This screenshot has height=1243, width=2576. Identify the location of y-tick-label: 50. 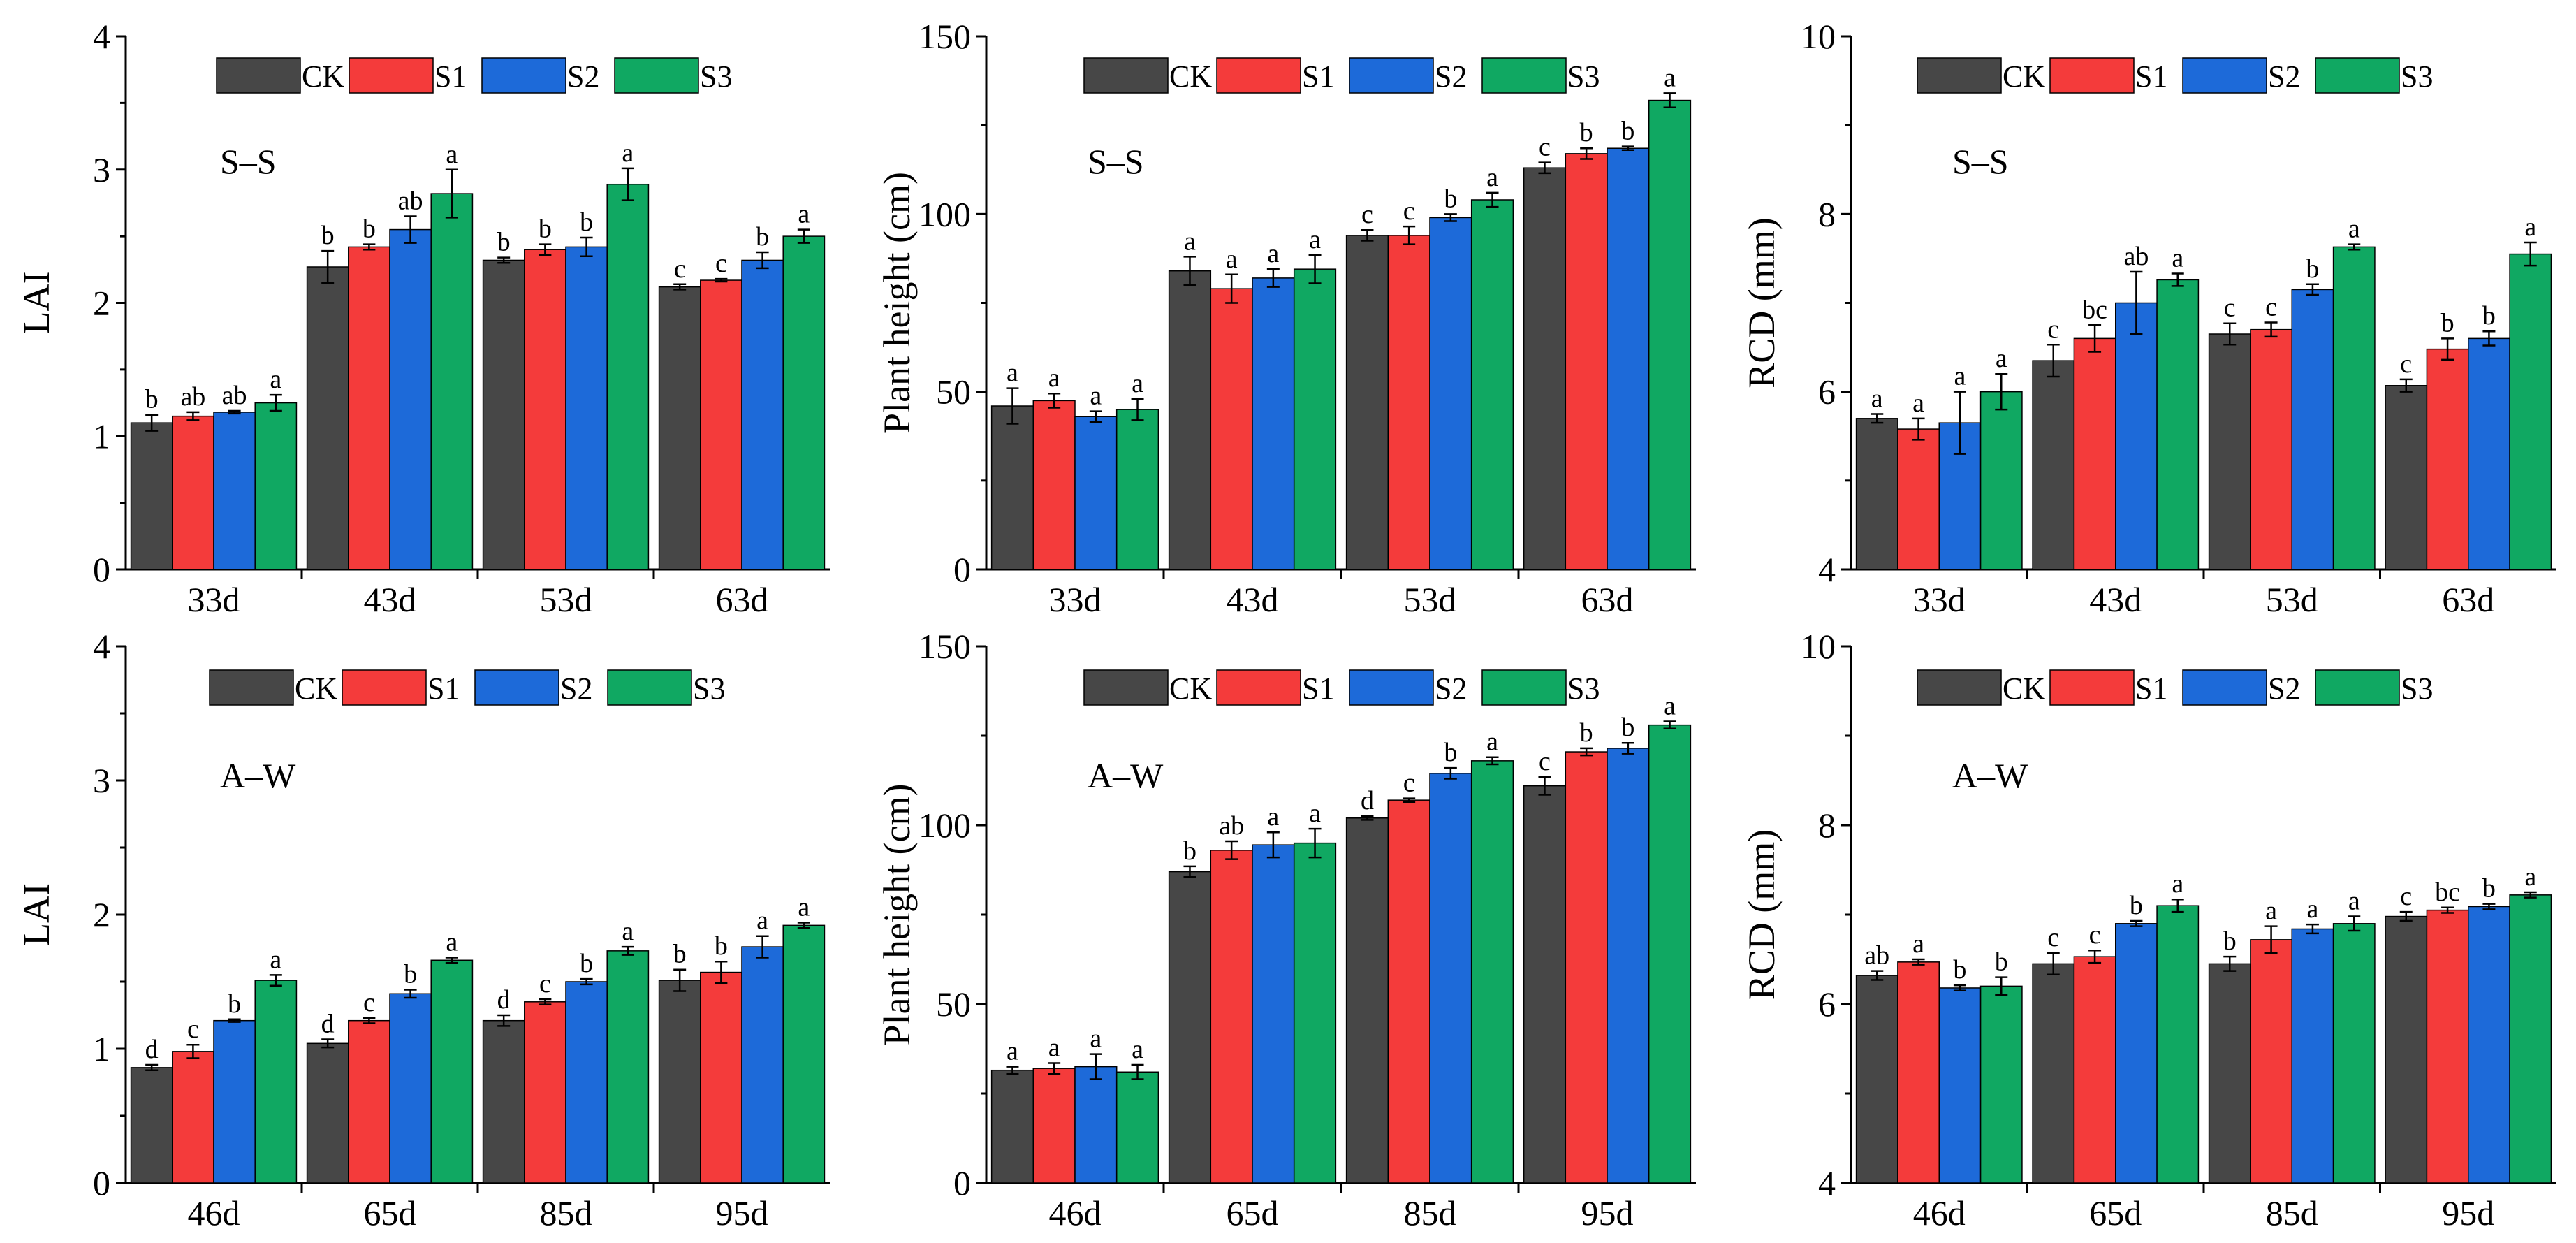
(953, 392).